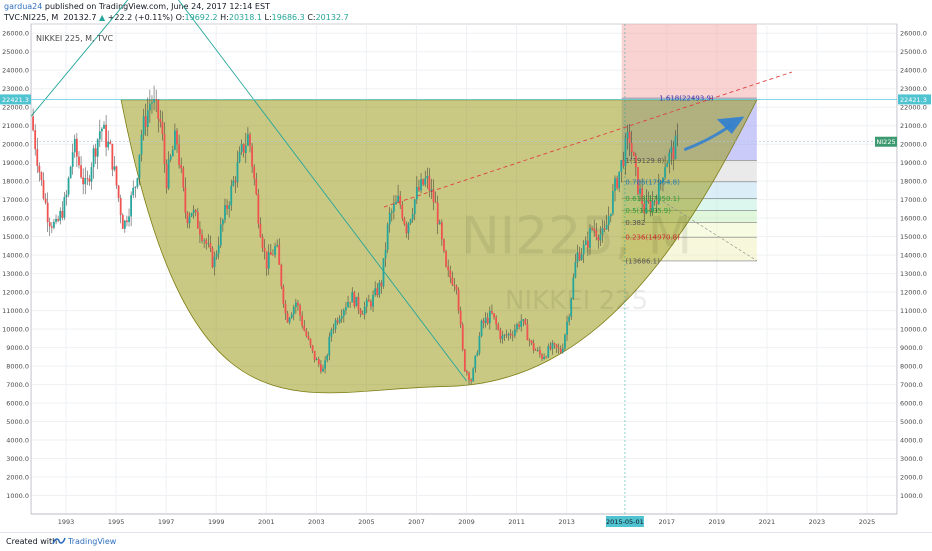 Image resolution: width=932 pixels, height=551 pixels. I want to click on fib-upper-zone, so click(689, 61).